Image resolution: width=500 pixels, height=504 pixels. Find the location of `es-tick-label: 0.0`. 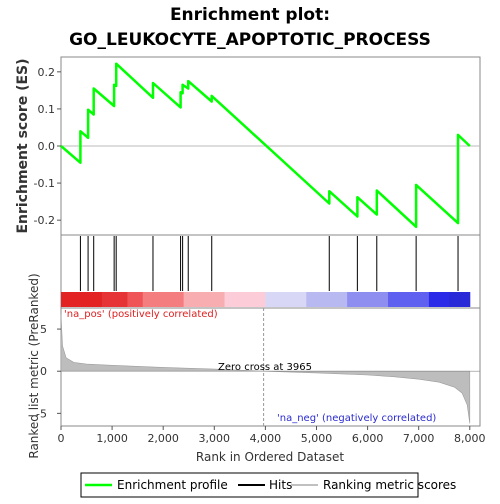

es-tick-label: 0.0 is located at coordinates (47, 146).